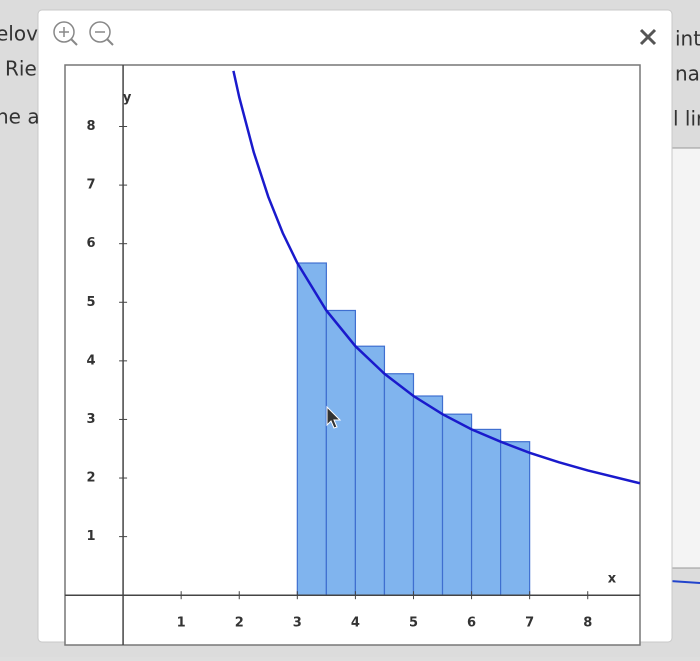 The image size is (700, 661). I want to click on close-button, so click(648, 37).